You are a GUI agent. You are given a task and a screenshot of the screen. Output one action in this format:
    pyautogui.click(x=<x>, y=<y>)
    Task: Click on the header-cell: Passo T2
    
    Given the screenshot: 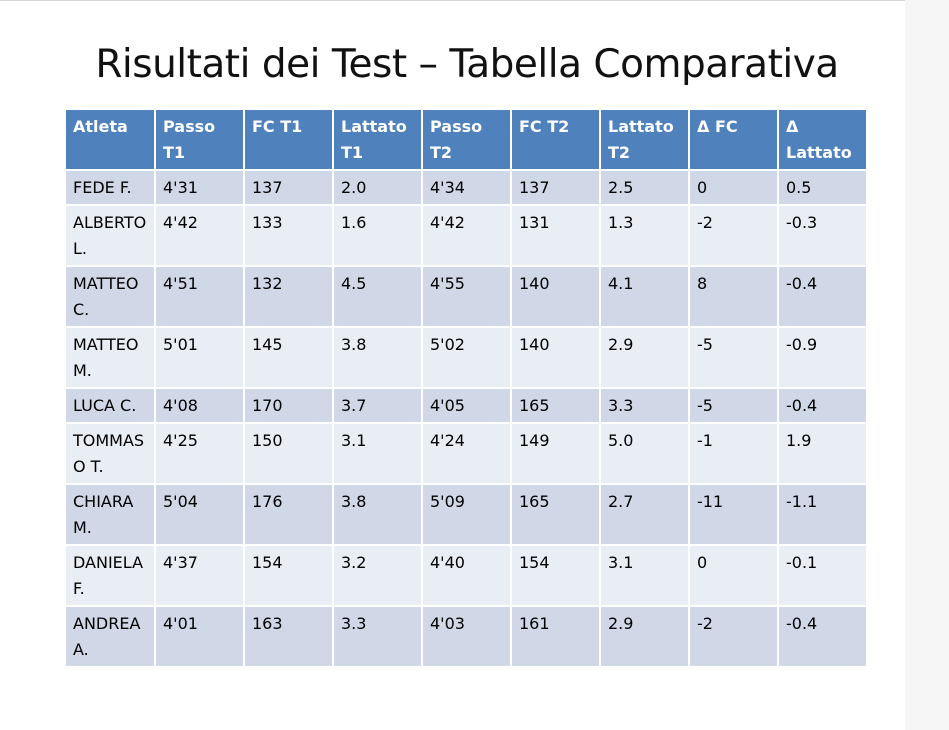 What is the action you would take?
    pyautogui.click(x=466, y=139)
    